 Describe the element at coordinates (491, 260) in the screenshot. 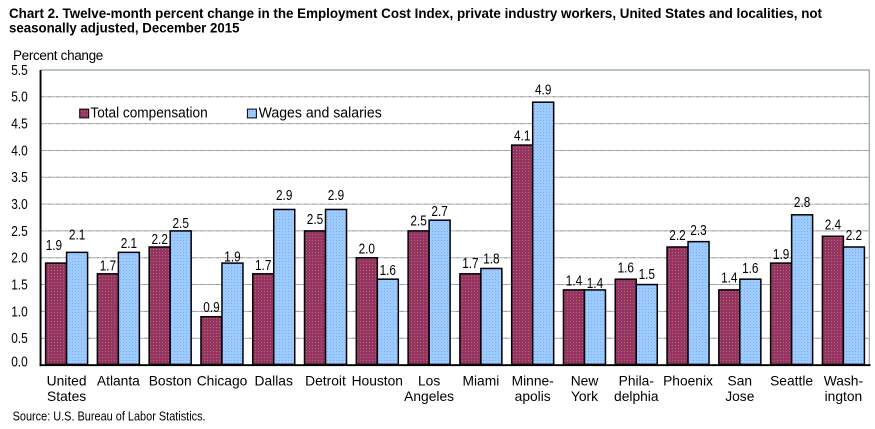

I see `svg-text: 1.8` at that location.